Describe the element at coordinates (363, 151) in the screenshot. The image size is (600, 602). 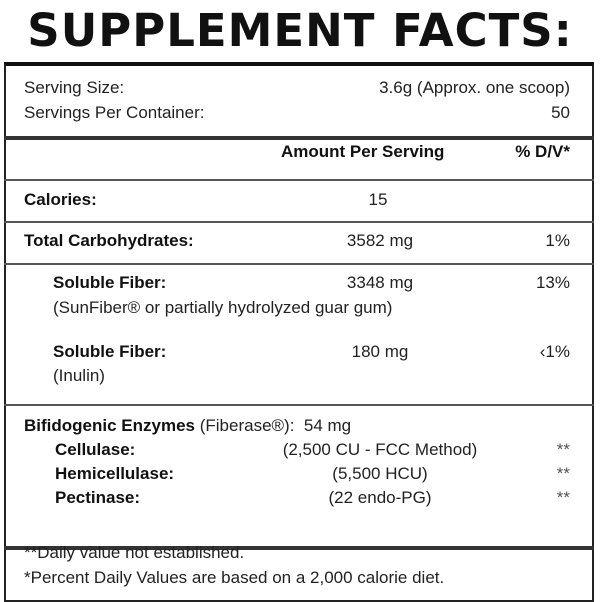
I see `amount-header: Amount Per Serving` at that location.